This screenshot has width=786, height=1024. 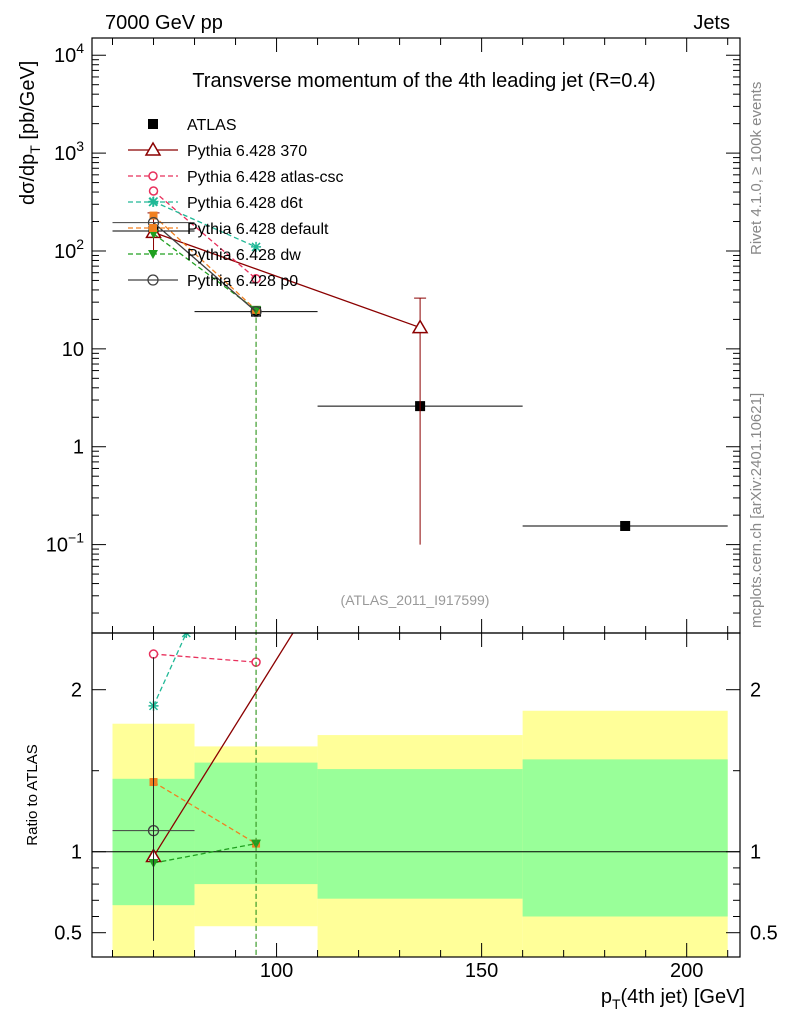 I want to click on main-series-pythia-6-428-atlas-csc-0-marker, so click(x=153, y=191).